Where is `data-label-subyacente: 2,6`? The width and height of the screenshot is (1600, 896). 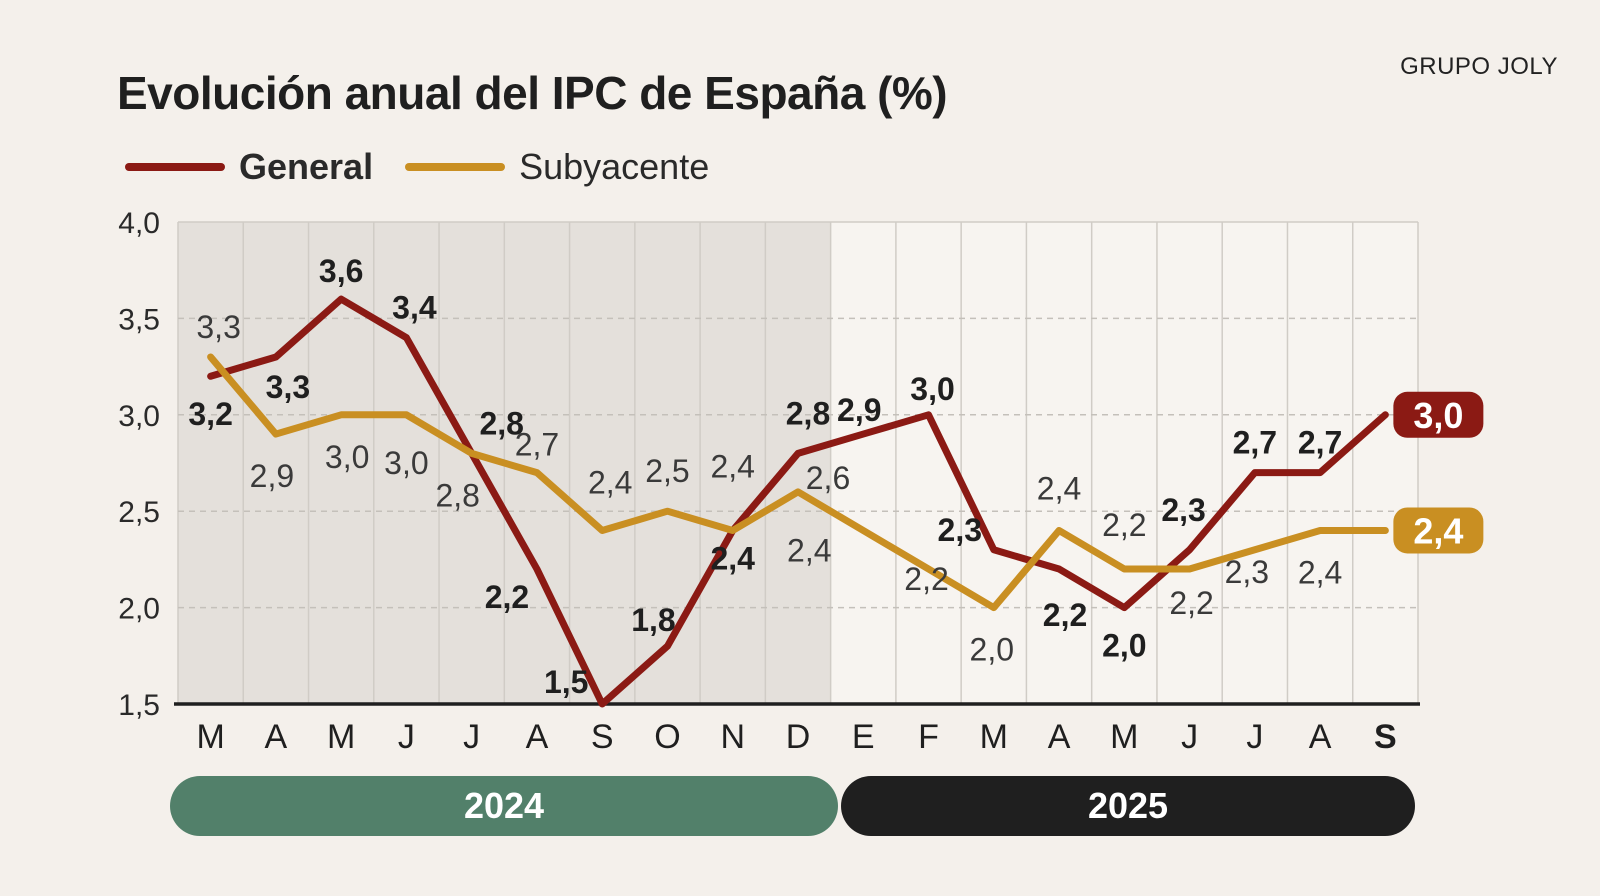 data-label-subyacente: 2,6 is located at coordinates (828, 478).